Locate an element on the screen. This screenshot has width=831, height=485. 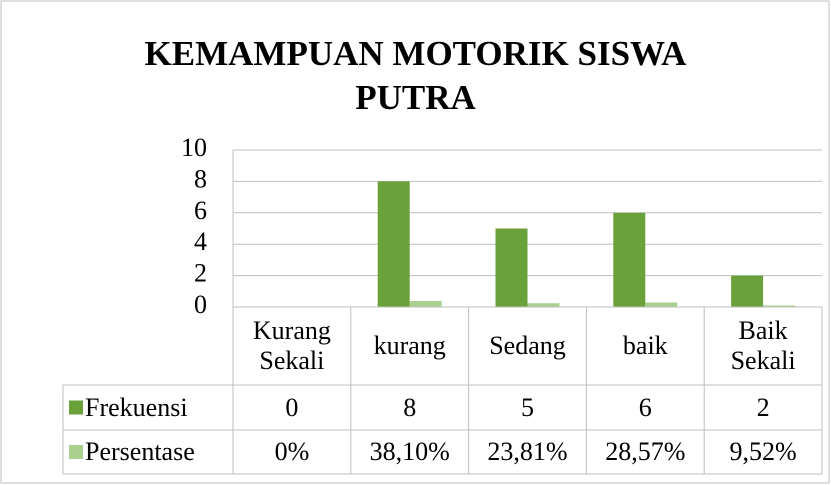
chart-title: KEMAMPUAN MOTORIK SISWA PUTRA is located at coordinates (415, 75).